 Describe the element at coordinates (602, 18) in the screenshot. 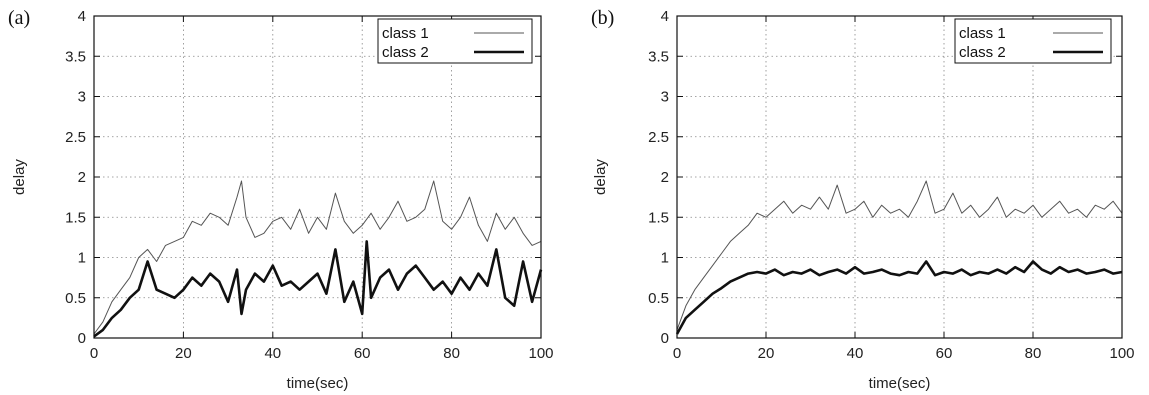

I see `panel-label: (b)` at that location.